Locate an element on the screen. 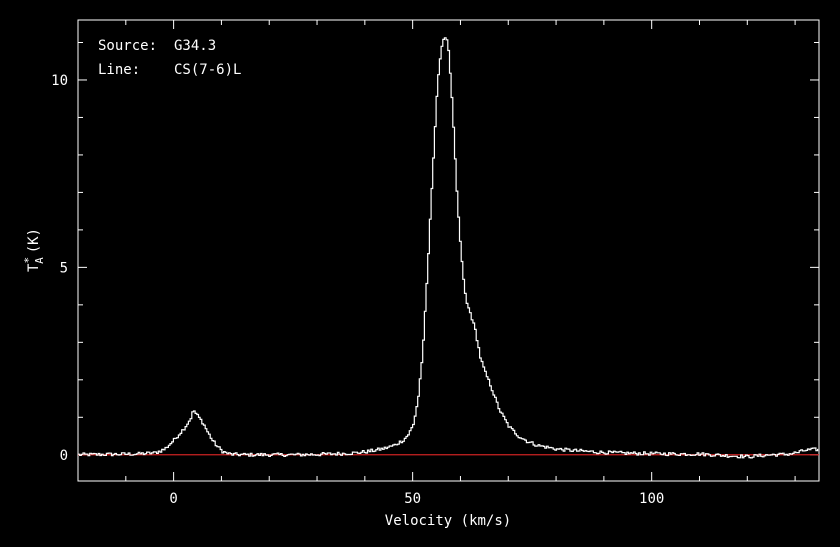 The height and width of the screenshot is (547, 840). x-tick-labels: 0 50 100 is located at coordinates (416, 499).